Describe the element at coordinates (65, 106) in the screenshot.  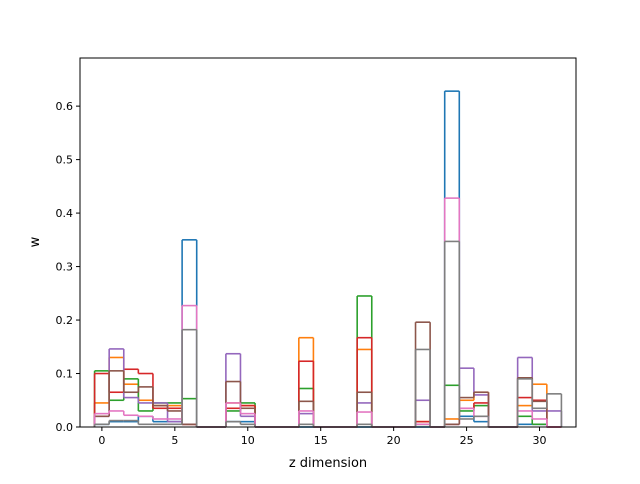
I see `y-tick-label: 0.6` at that location.